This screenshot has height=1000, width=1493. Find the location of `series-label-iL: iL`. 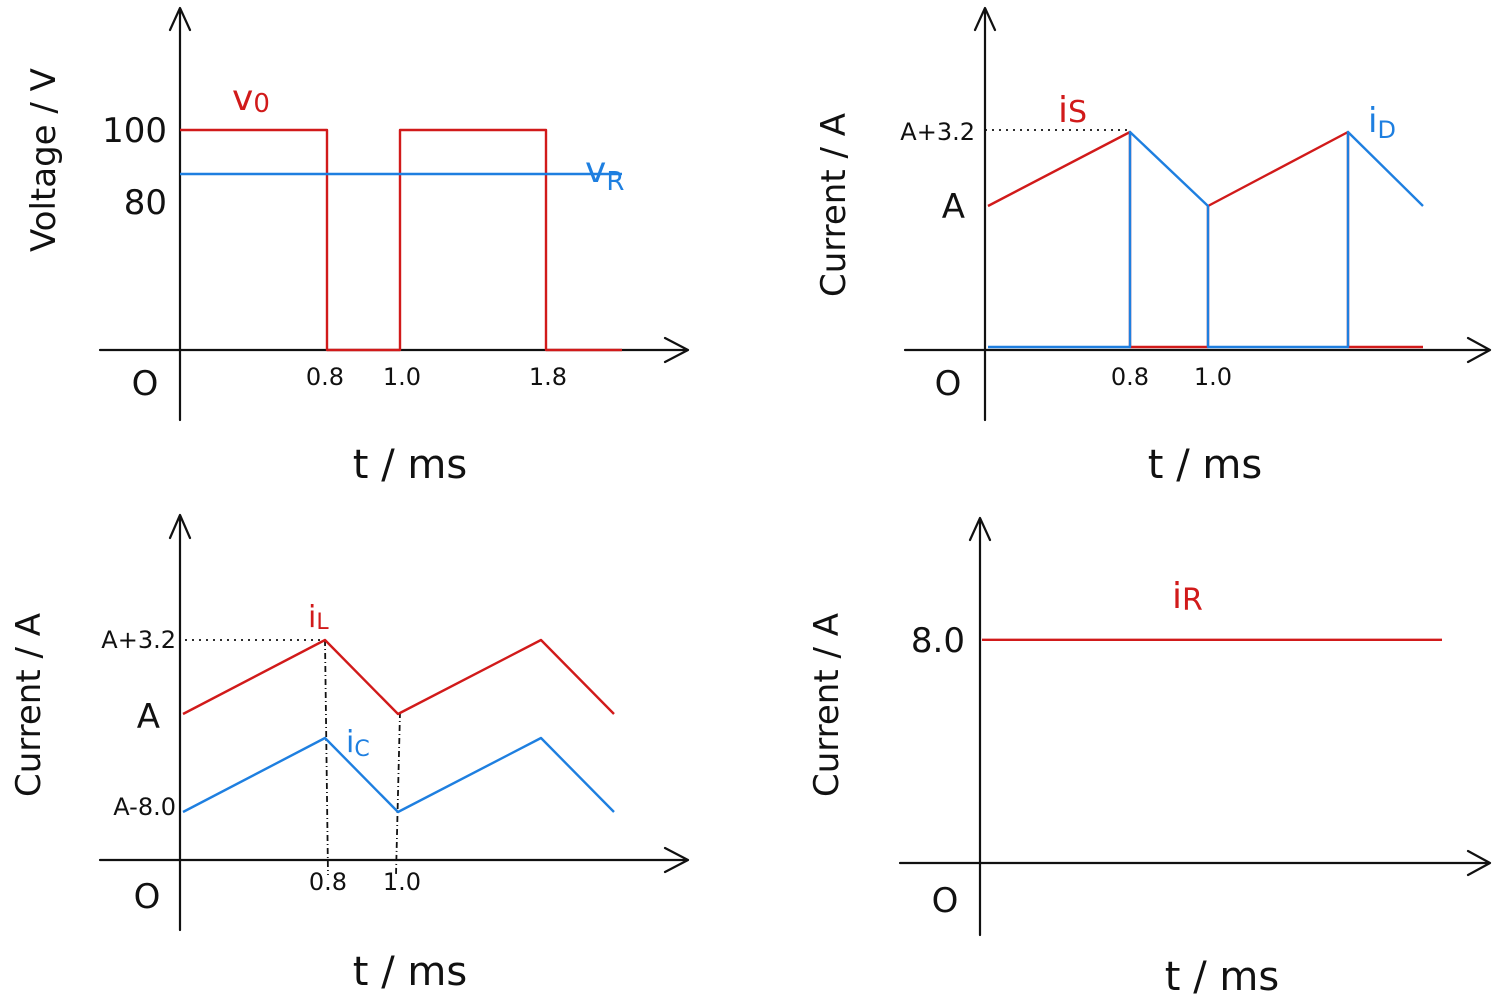

series-label-iL: iL is located at coordinates (318, 617).